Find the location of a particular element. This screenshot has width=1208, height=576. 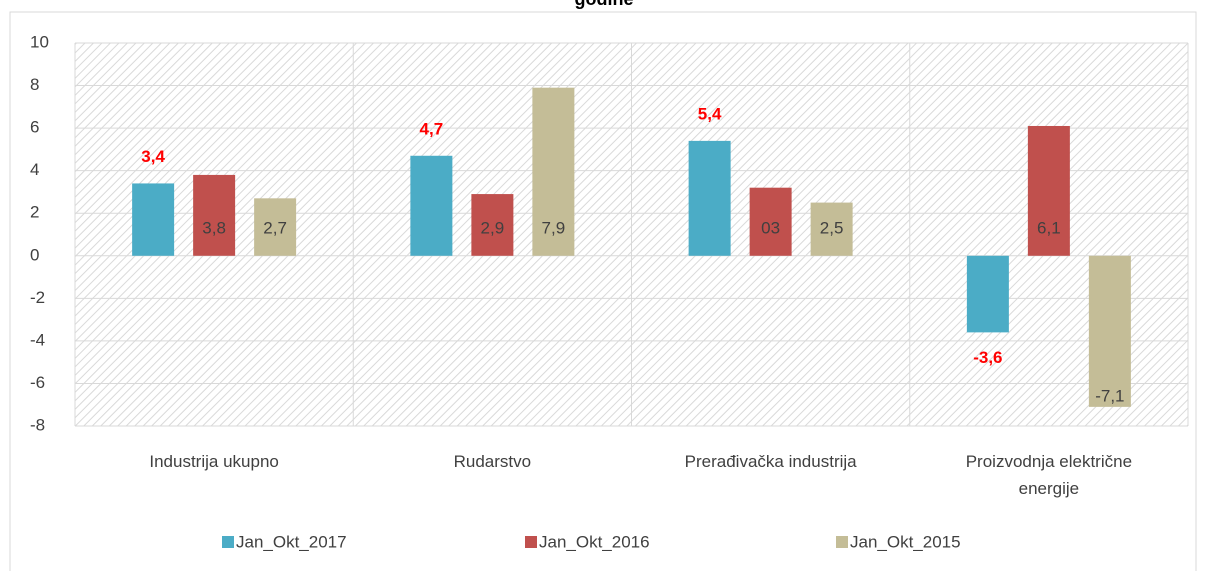

data-label: 3,4 is located at coordinates (153, 156).